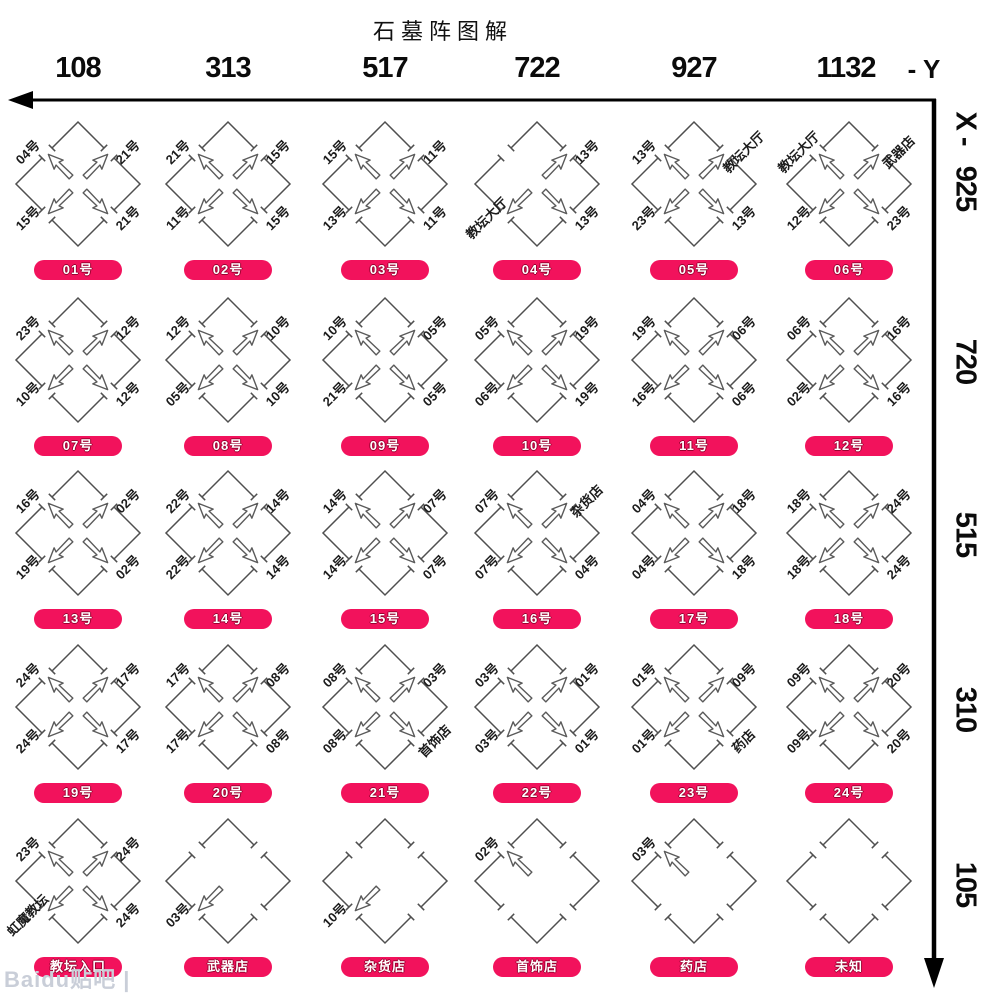 The width and height of the screenshot is (1000, 1000). I want to click on room-cell: 17号 08号 17号 08号 20号, so click(228, 722).